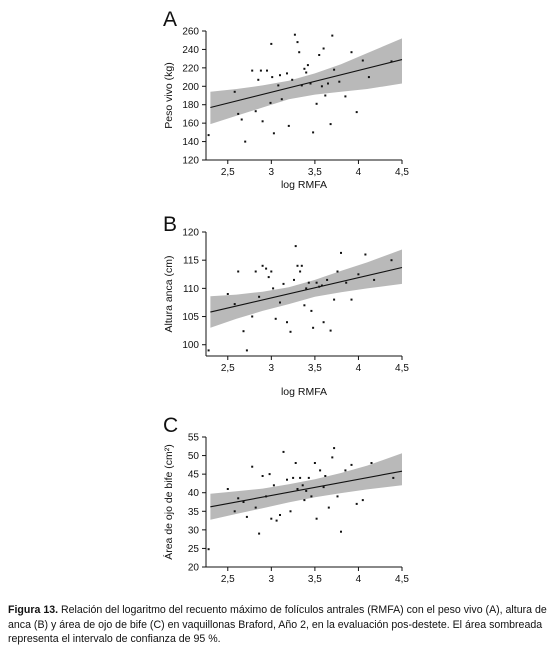  What do you see at coordinates (170, 224) in the screenshot?
I see `panel-letter: B` at bounding box center [170, 224].